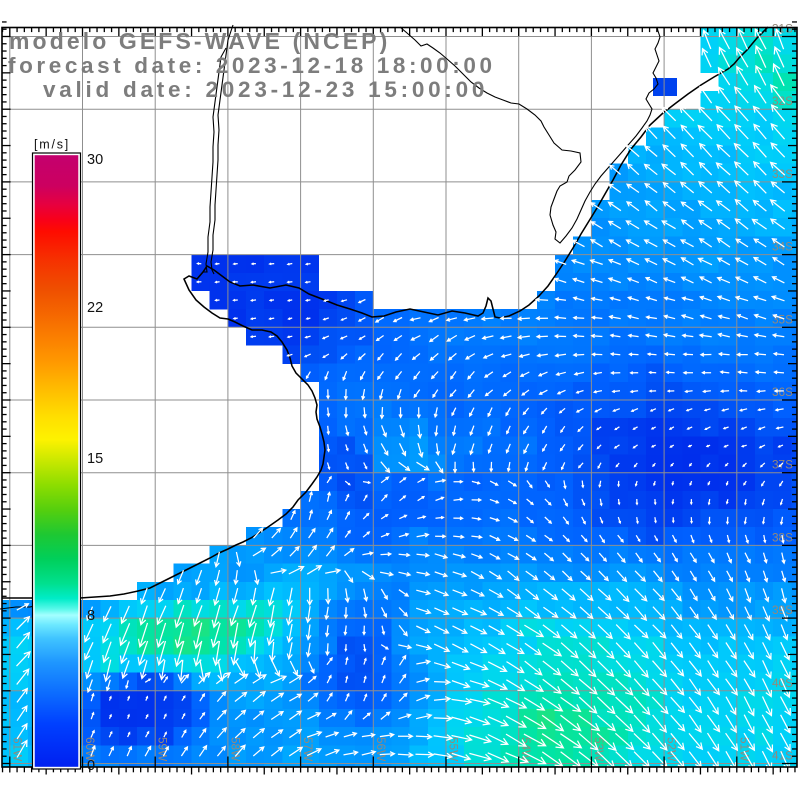 The image size is (800, 800). What do you see at coordinates (782, 247) in the screenshot?
I see `svg-text: 34S` at bounding box center [782, 247].